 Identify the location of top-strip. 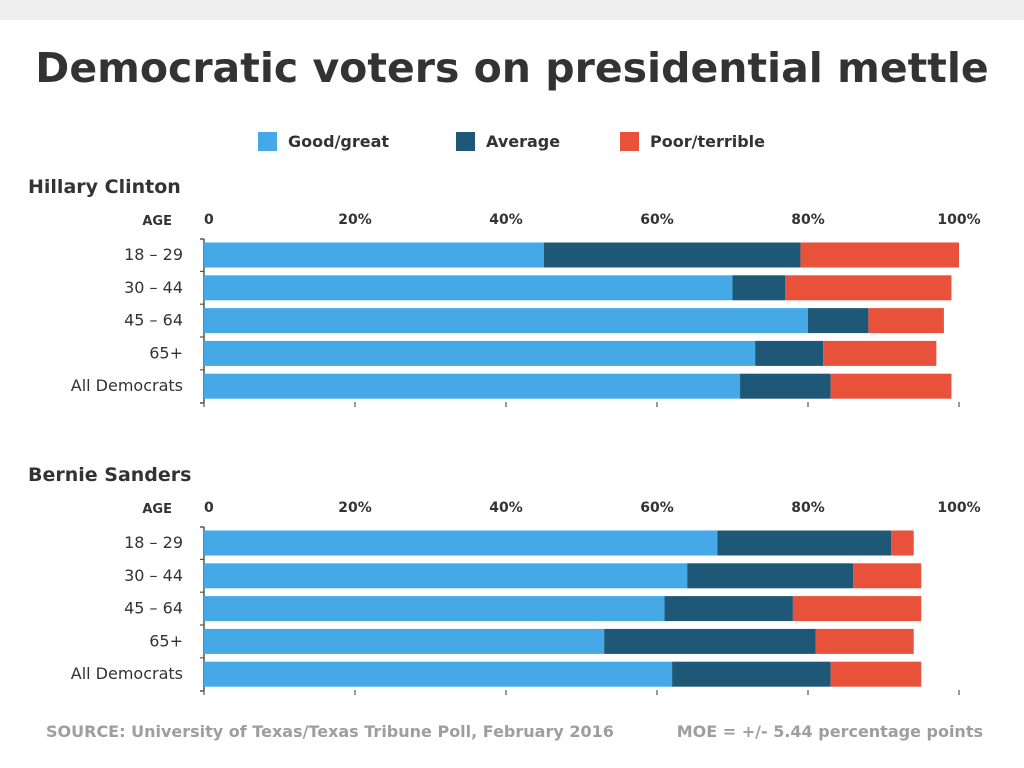
(512, 10).